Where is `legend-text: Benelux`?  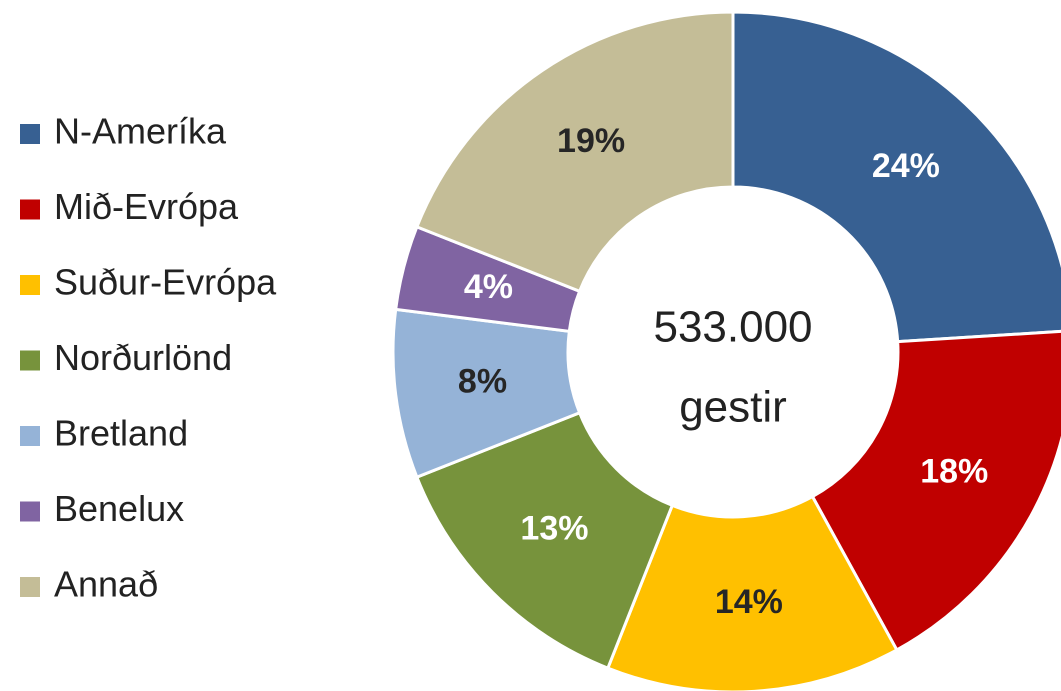 legend-text: Benelux is located at coordinates (119, 508).